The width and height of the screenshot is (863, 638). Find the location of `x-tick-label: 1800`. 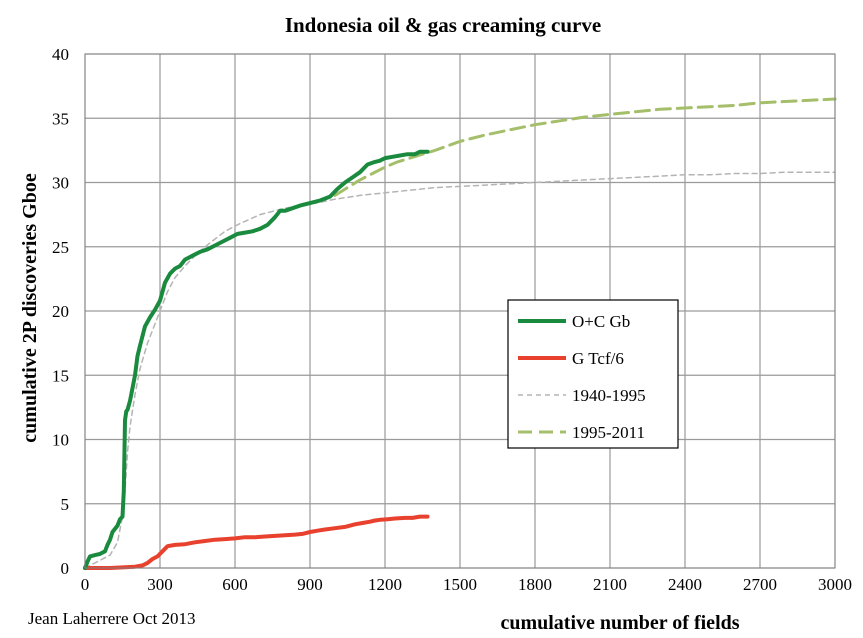

x-tick-label: 1800 is located at coordinates (535, 584).